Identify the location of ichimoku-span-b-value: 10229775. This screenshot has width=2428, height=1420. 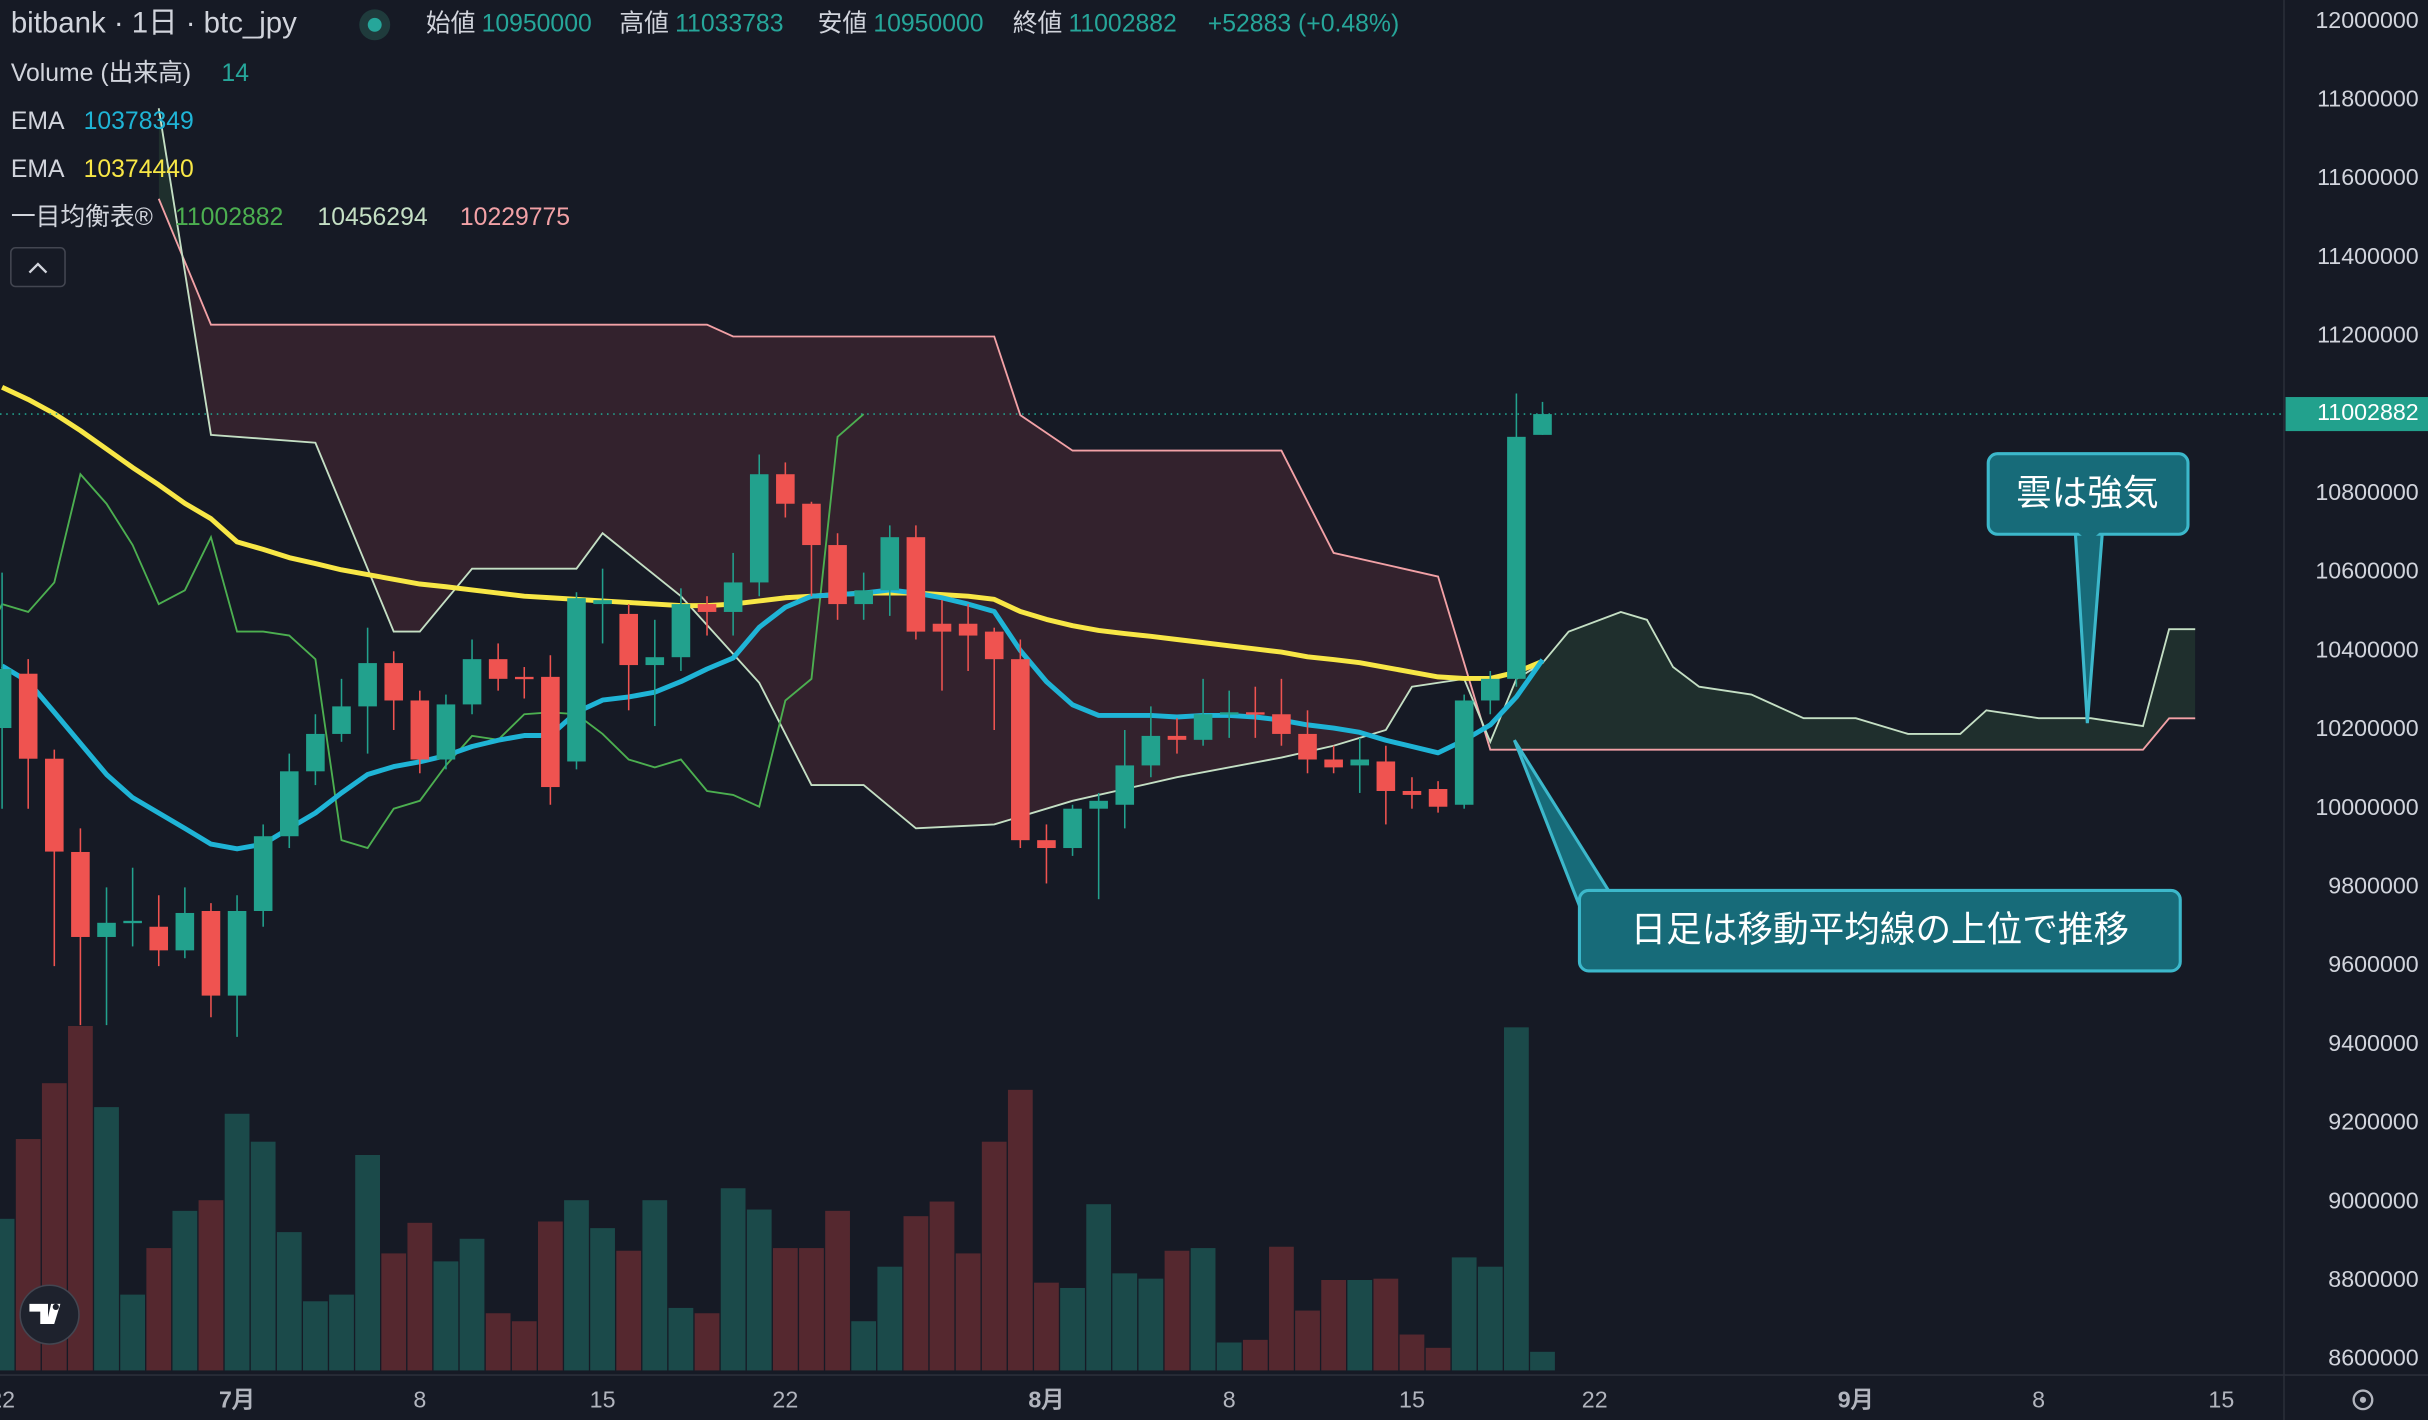
(515, 217).